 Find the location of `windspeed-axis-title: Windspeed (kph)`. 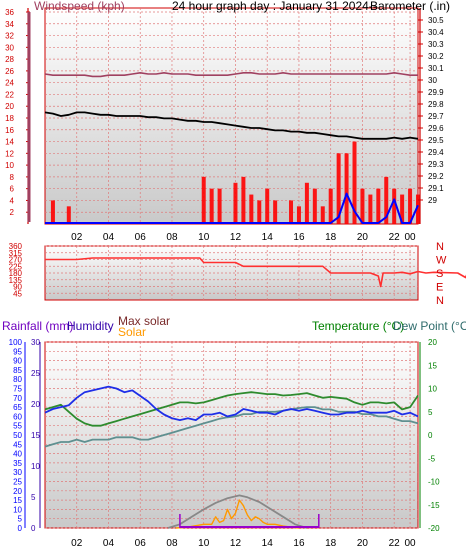

windspeed-axis-title: Windspeed (kph) is located at coordinates (79, 6).